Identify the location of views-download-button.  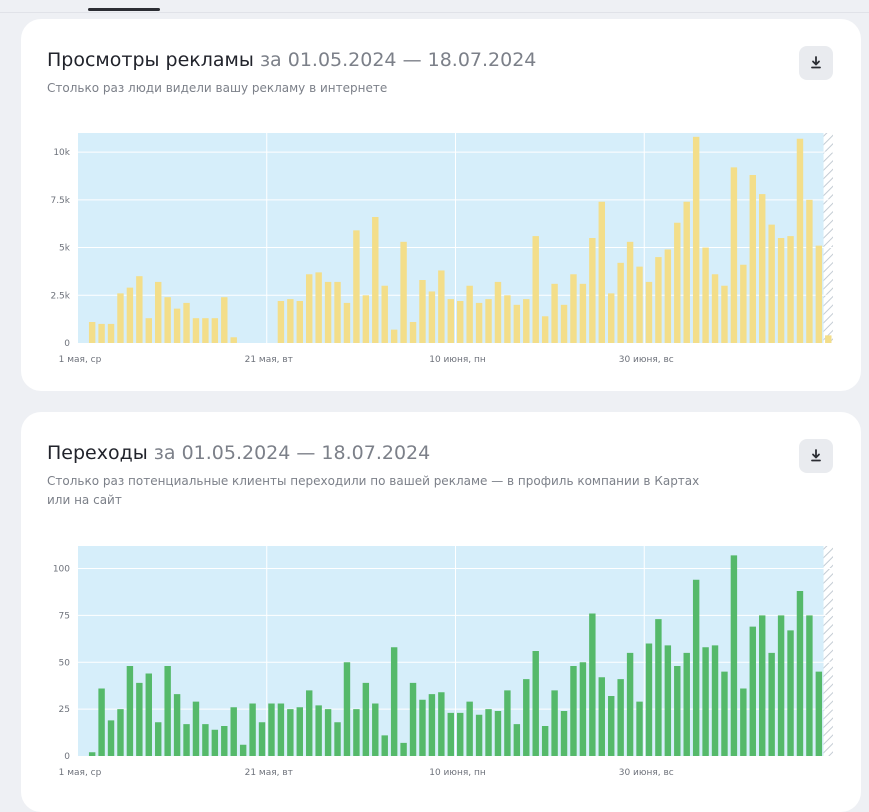
(816, 63).